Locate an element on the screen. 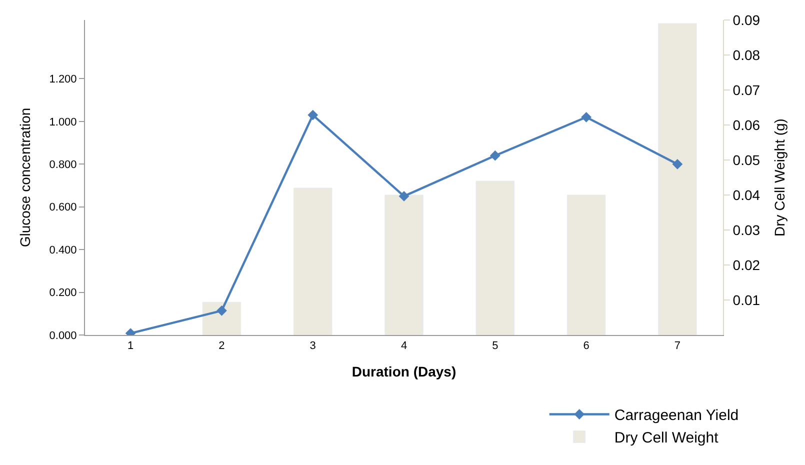 The image size is (805, 465). x-tick-label: 1 is located at coordinates (131, 346).